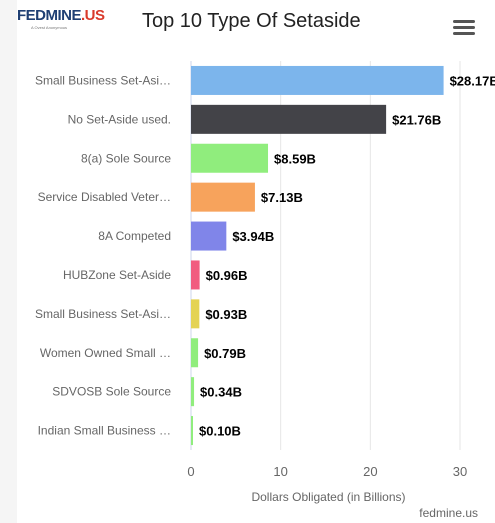 The height and width of the screenshot is (523, 495). I want to click on logo-text: FEDMINE.US, so click(61, 15).